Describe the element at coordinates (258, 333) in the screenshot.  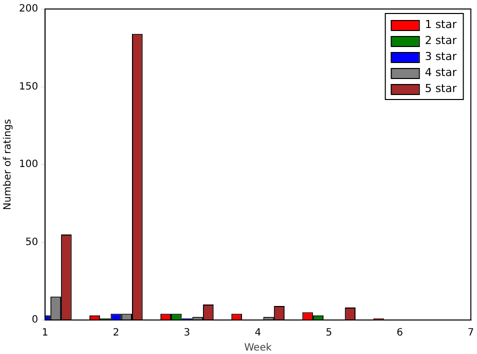
I see `x-tick-label: 4` at that location.